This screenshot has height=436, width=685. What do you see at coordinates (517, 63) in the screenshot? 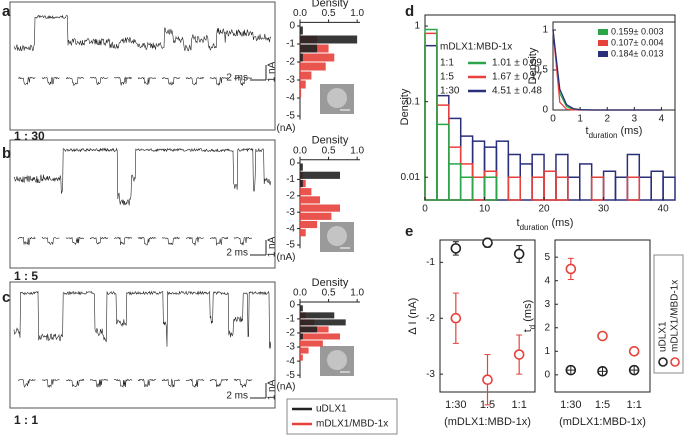
I see `legend-stat: 1.01 ± 0.09` at bounding box center [517, 63].